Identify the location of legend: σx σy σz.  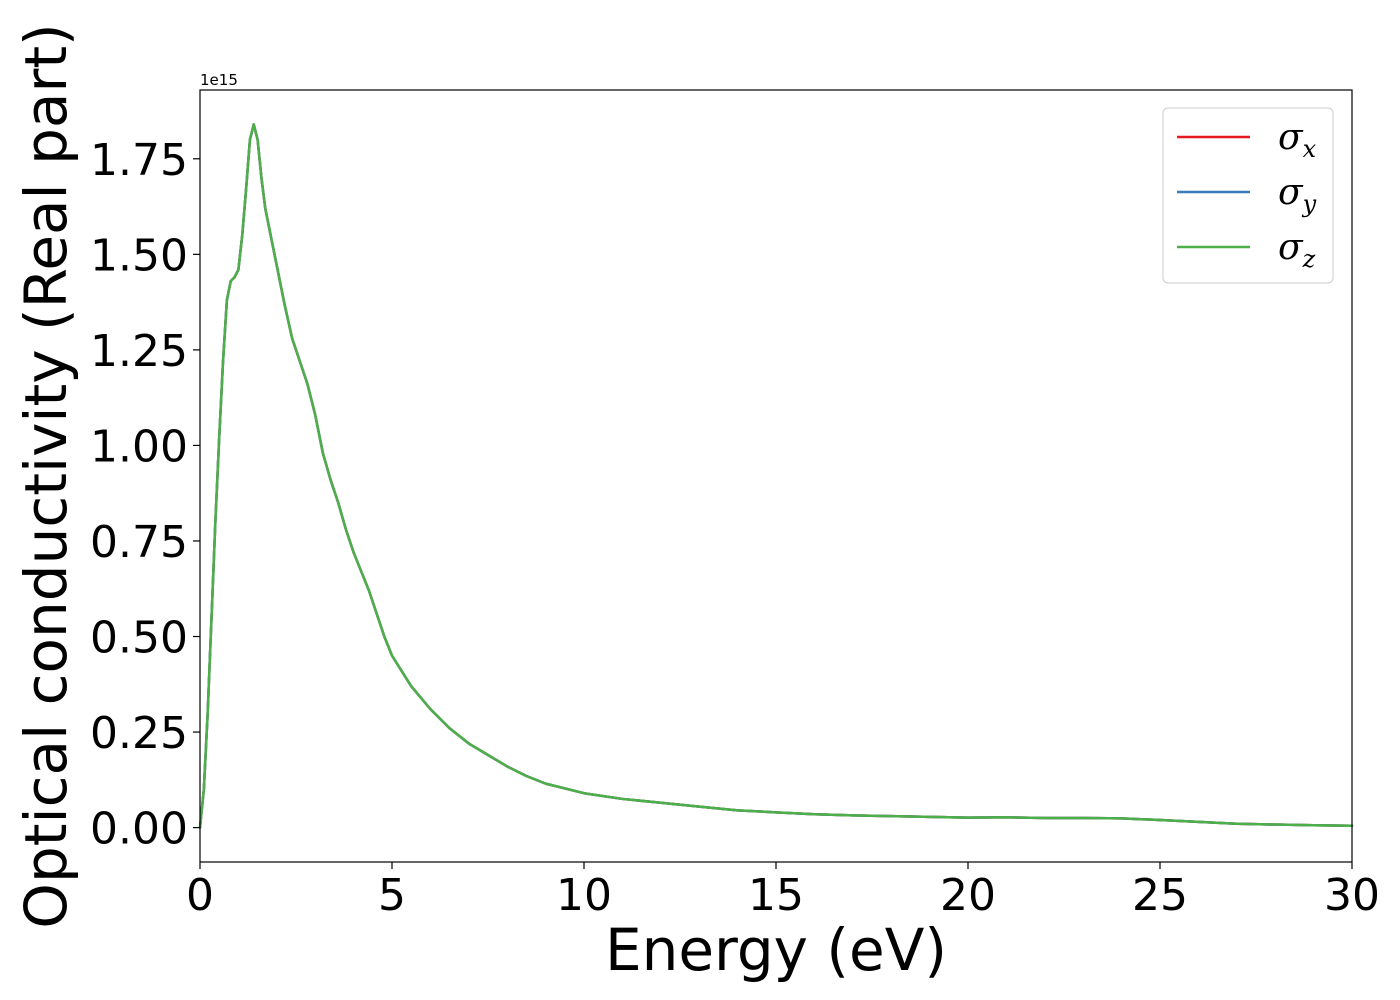
(1248, 195).